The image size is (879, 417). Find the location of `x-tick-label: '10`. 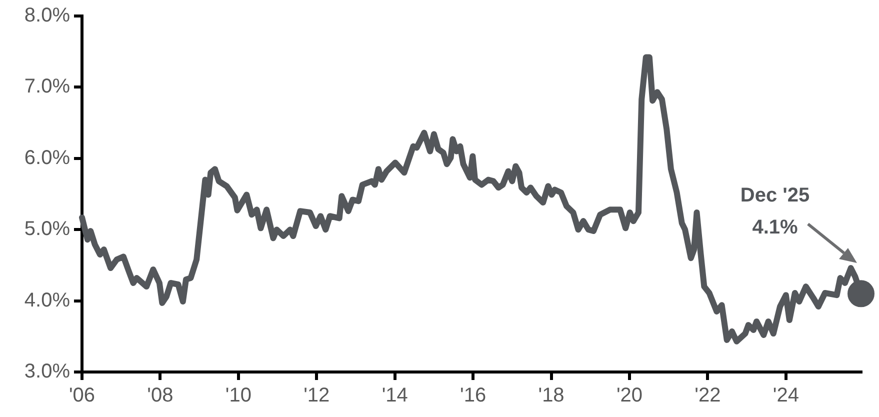

x-tick-label: '10 is located at coordinates (238, 395).